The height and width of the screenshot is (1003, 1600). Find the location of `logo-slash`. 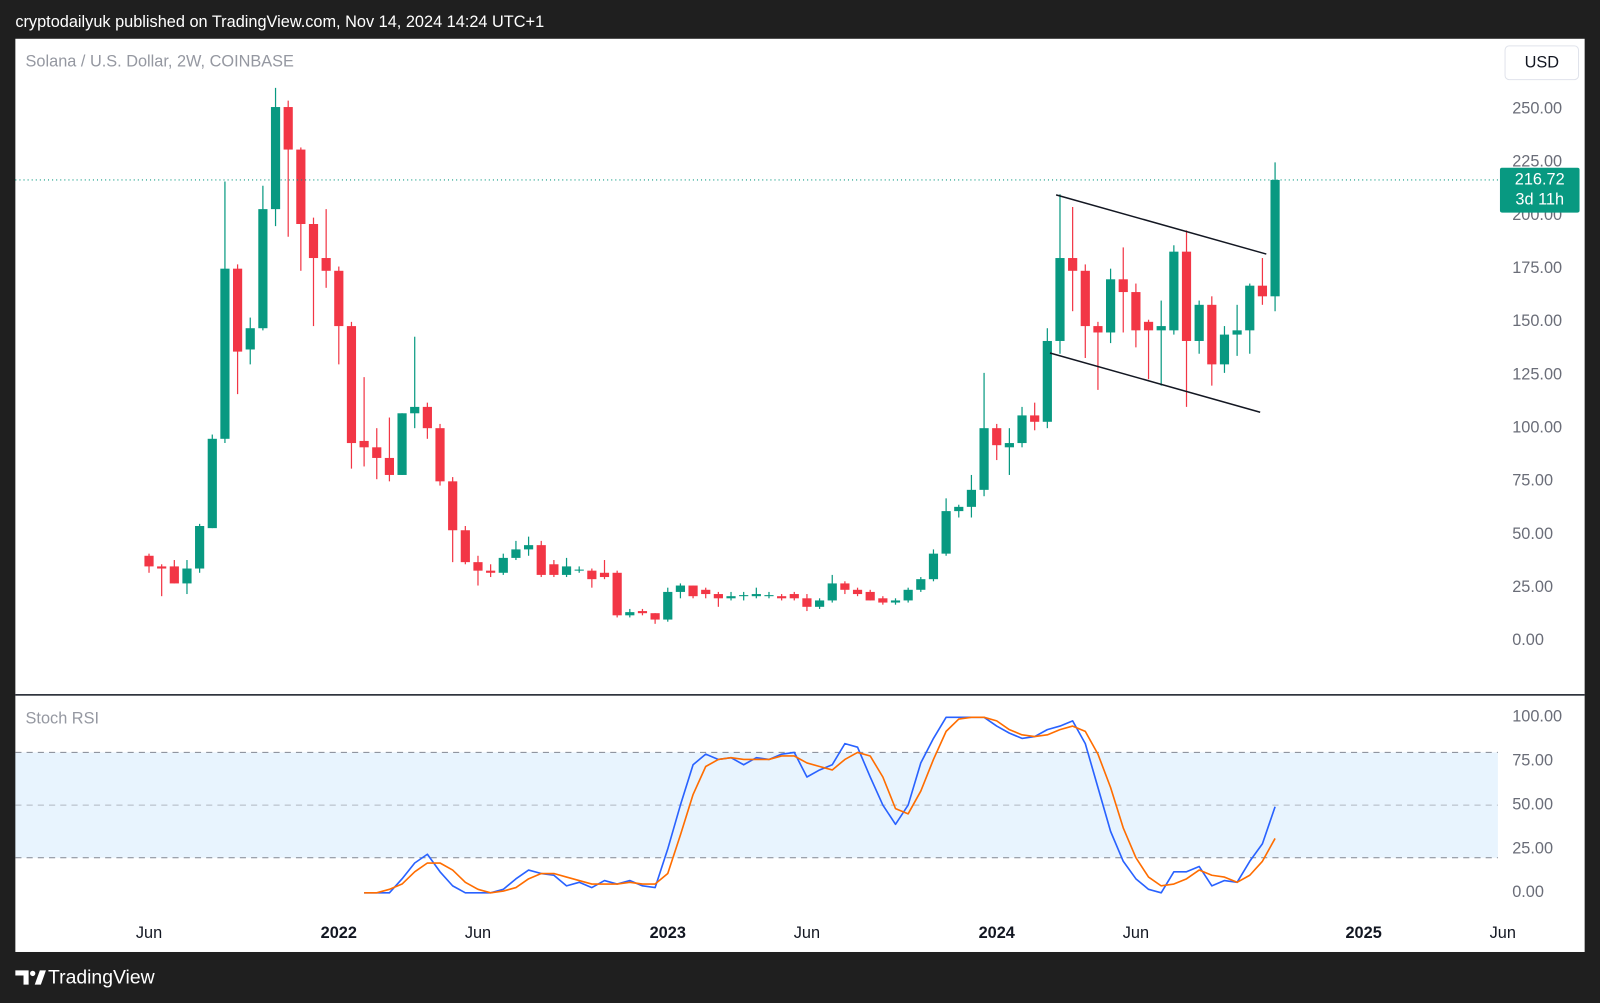

logo-slash is located at coordinates (40, 977).